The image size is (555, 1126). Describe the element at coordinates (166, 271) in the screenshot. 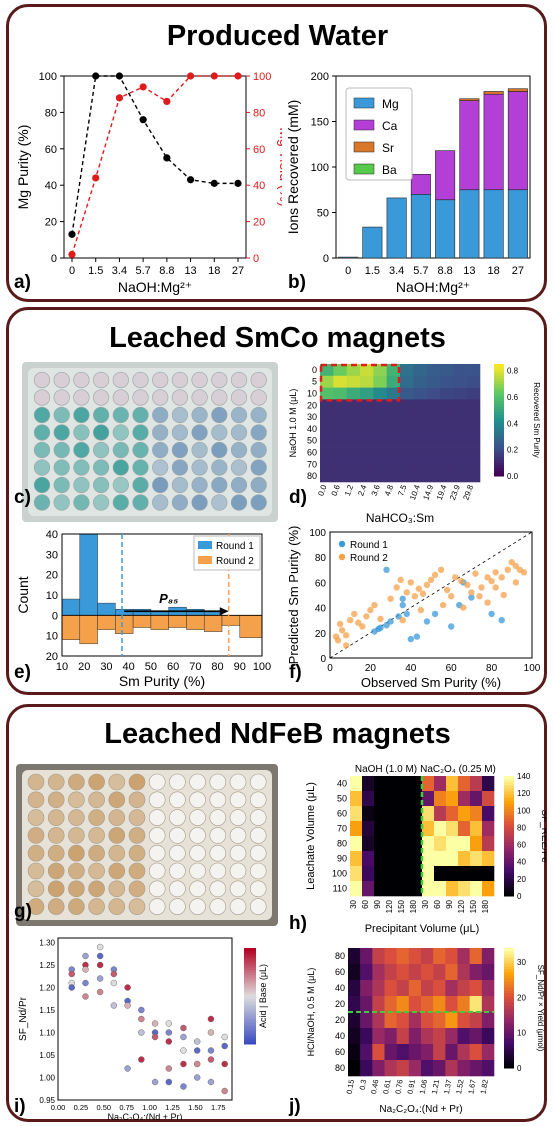

I see `x-tick-label: 8.8` at that location.